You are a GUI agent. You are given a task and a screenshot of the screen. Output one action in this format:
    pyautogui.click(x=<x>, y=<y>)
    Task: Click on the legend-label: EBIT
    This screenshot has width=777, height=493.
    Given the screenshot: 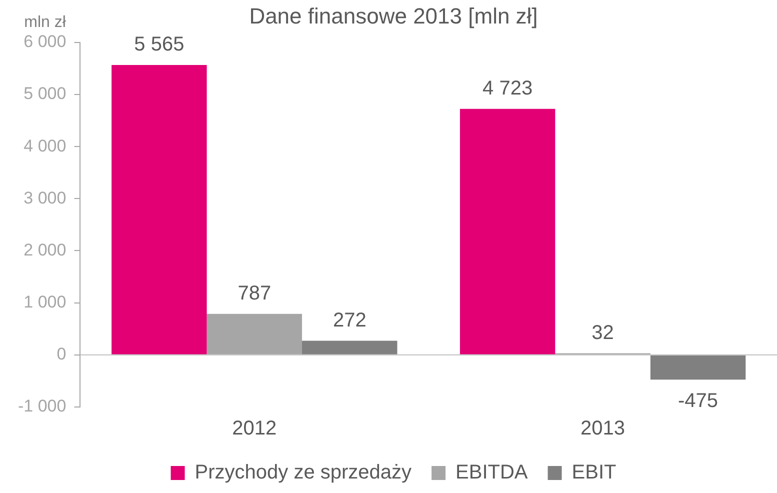 What is the action you would take?
    pyautogui.click(x=594, y=473)
    